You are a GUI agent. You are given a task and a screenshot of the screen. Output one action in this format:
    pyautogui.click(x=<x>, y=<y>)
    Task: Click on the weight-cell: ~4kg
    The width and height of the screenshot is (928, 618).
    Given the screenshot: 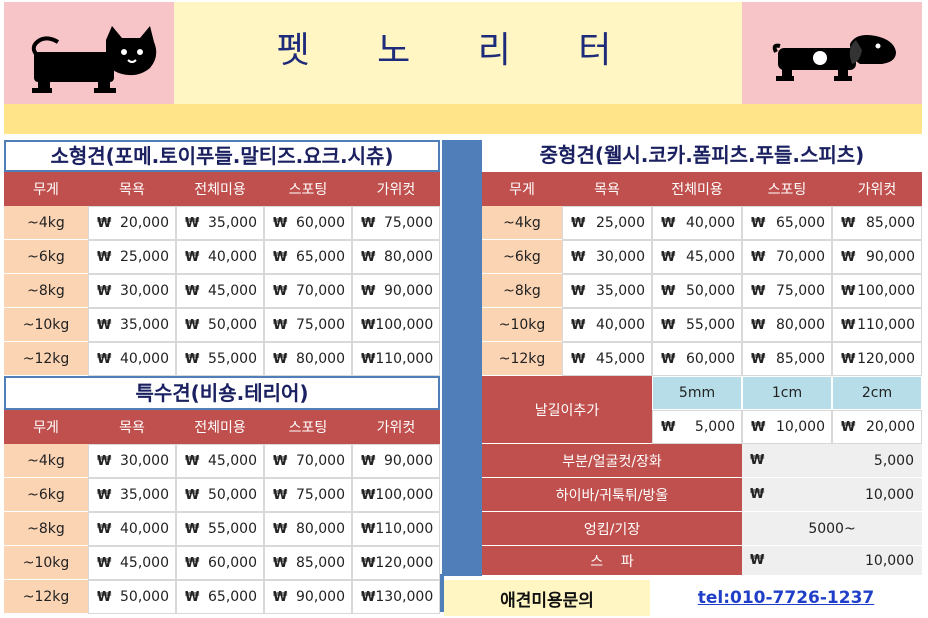 What is the action you would take?
    pyautogui.click(x=522, y=223)
    